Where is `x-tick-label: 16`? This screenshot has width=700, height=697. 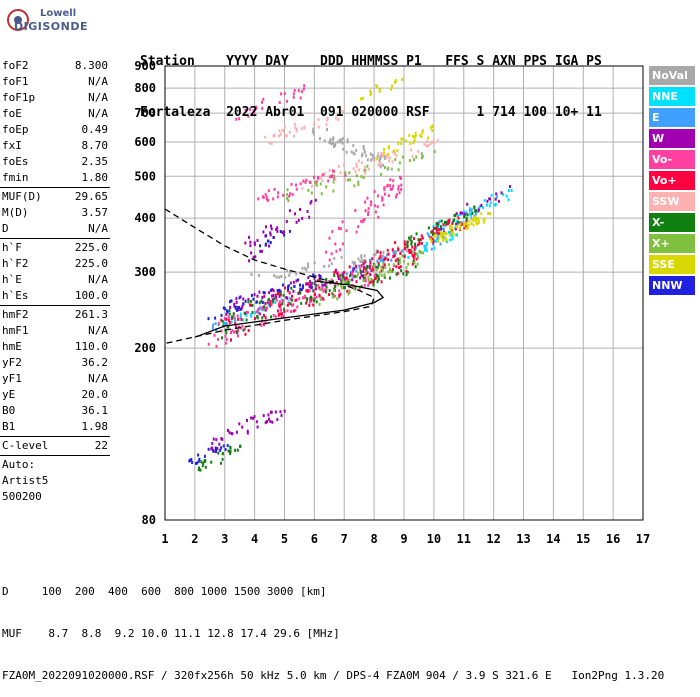 x-tick-label: 16 is located at coordinates (613, 539).